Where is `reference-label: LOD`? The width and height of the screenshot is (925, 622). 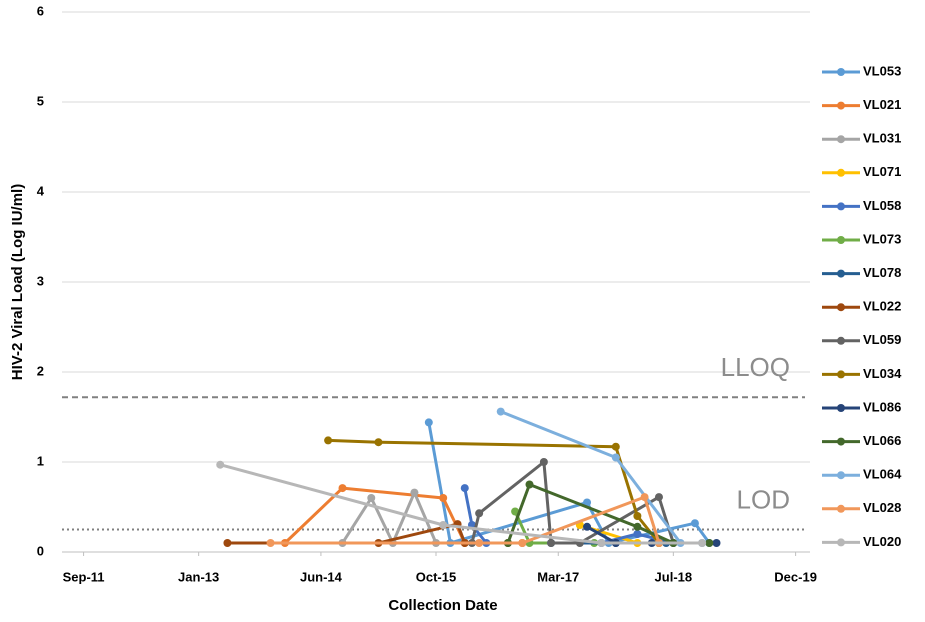 reference-label: LOD is located at coordinates (763, 499).